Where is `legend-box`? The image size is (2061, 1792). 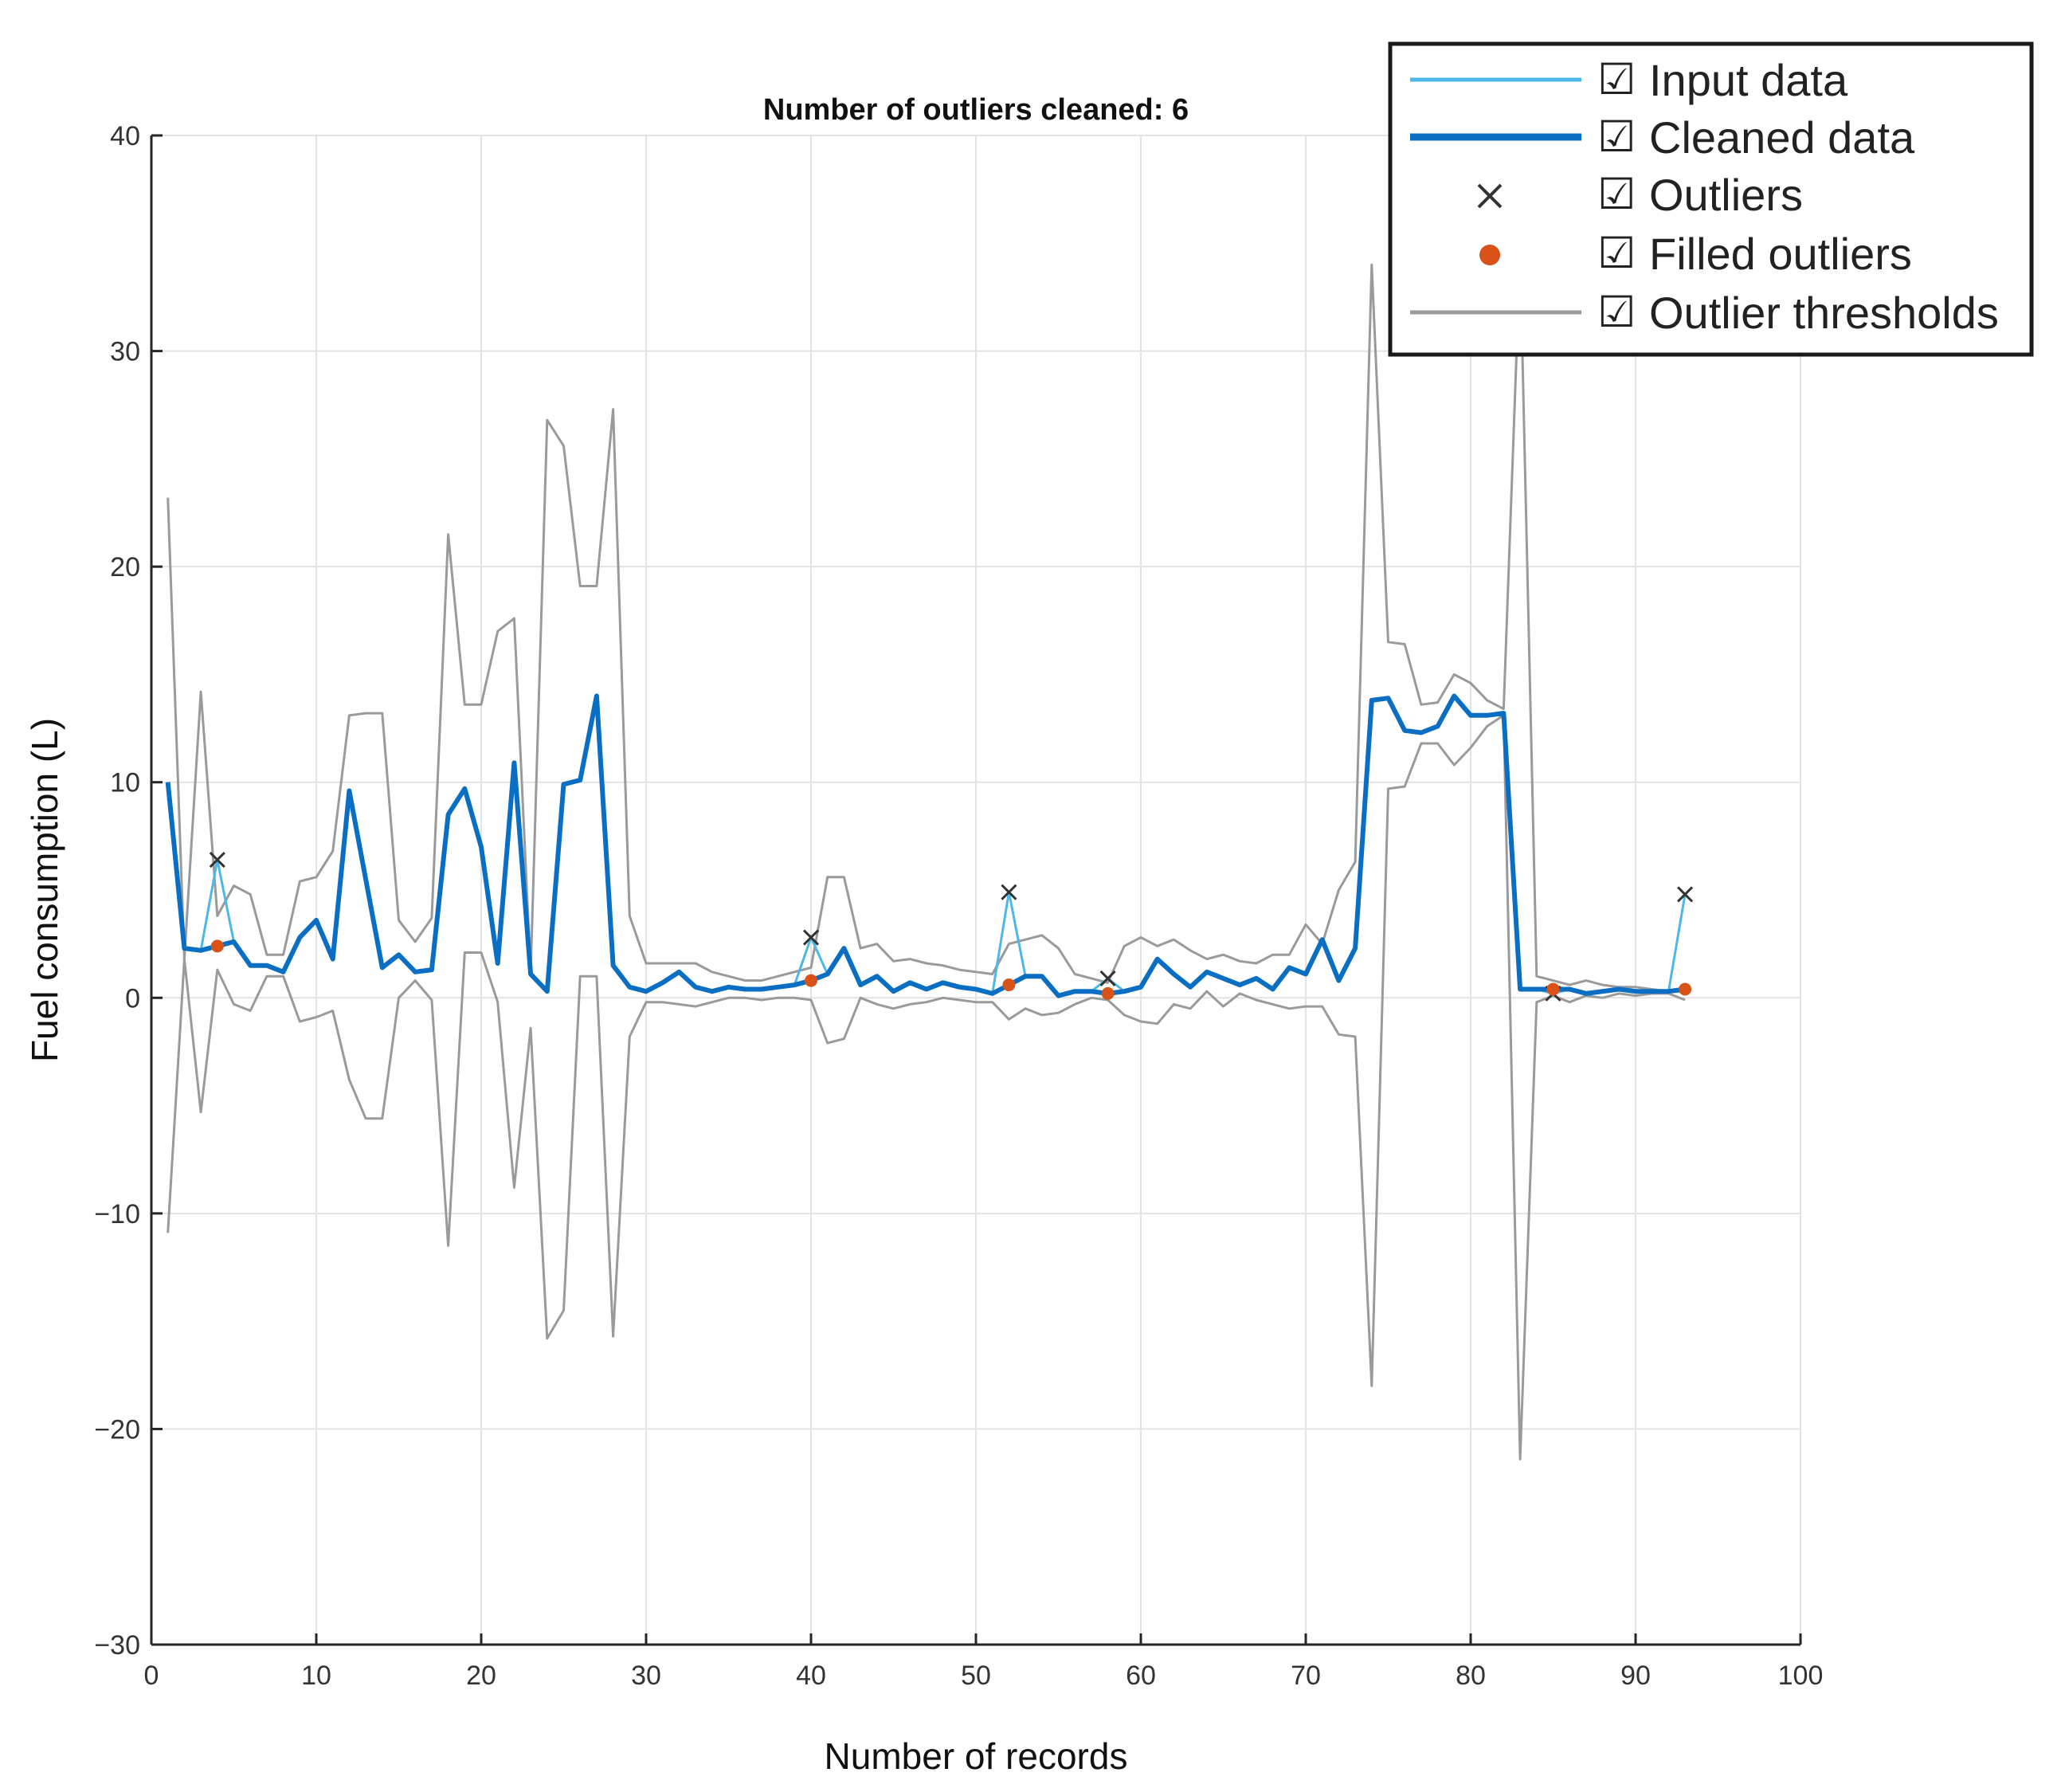 legend-box is located at coordinates (1711, 199).